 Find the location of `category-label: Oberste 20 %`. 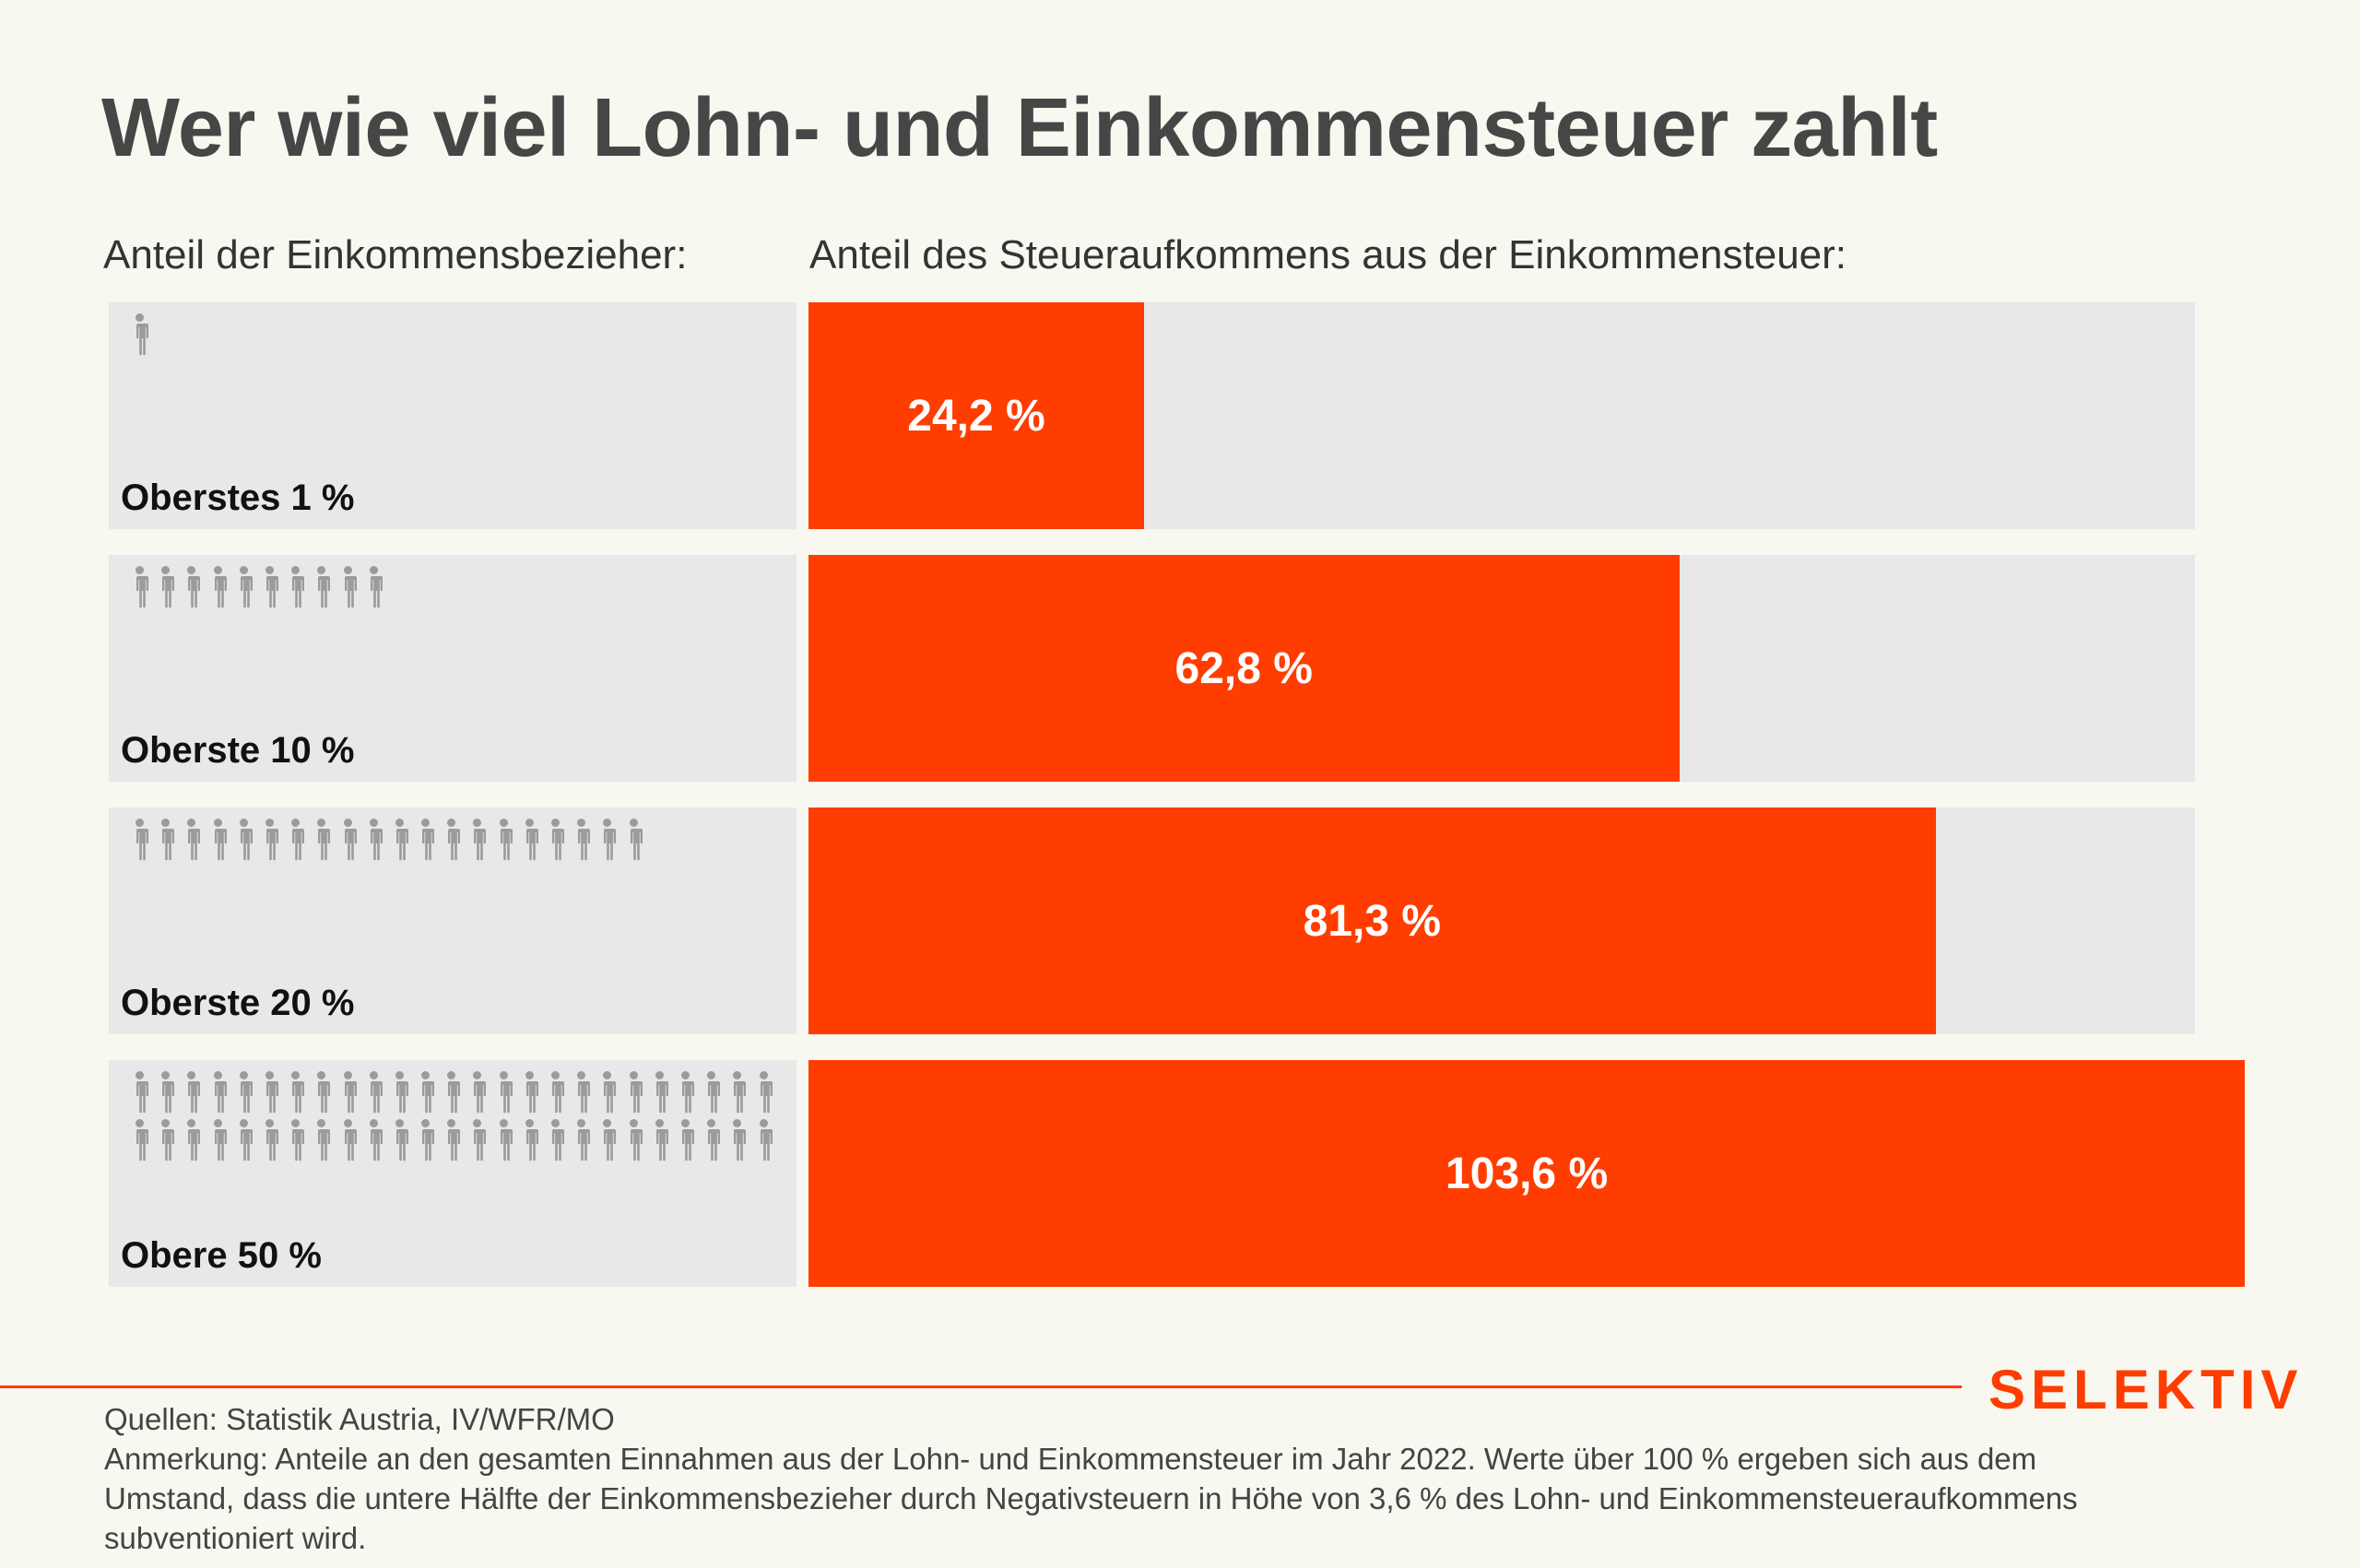

category-label: Oberste 20 % is located at coordinates (238, 1003).